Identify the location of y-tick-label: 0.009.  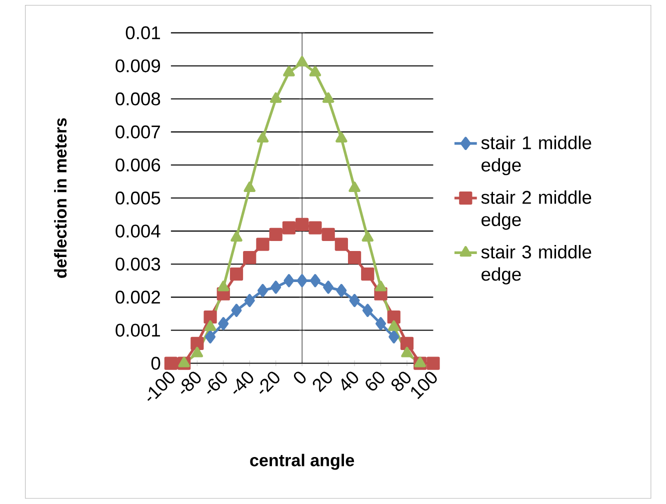
(138, 66).